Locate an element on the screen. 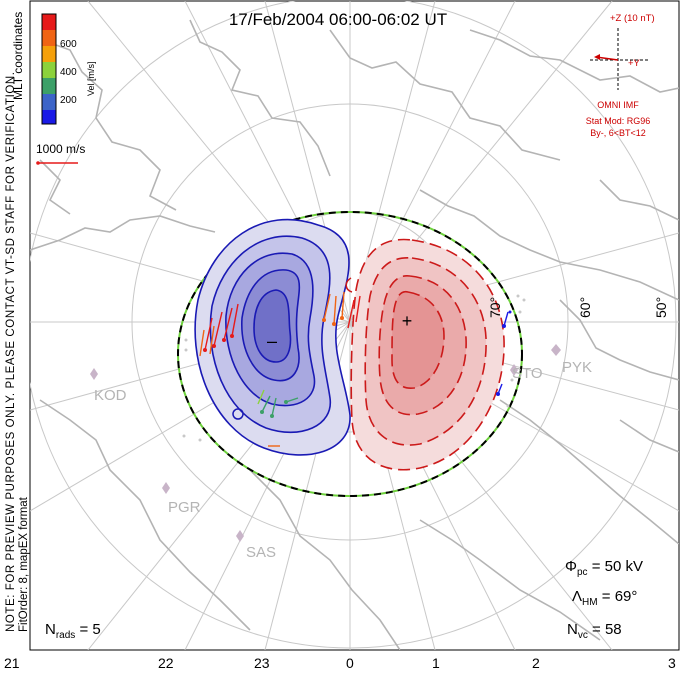 The width and height of the screenshot is (680, 674). imf-source: OMNI IMF is located at coordinates (618, 105).